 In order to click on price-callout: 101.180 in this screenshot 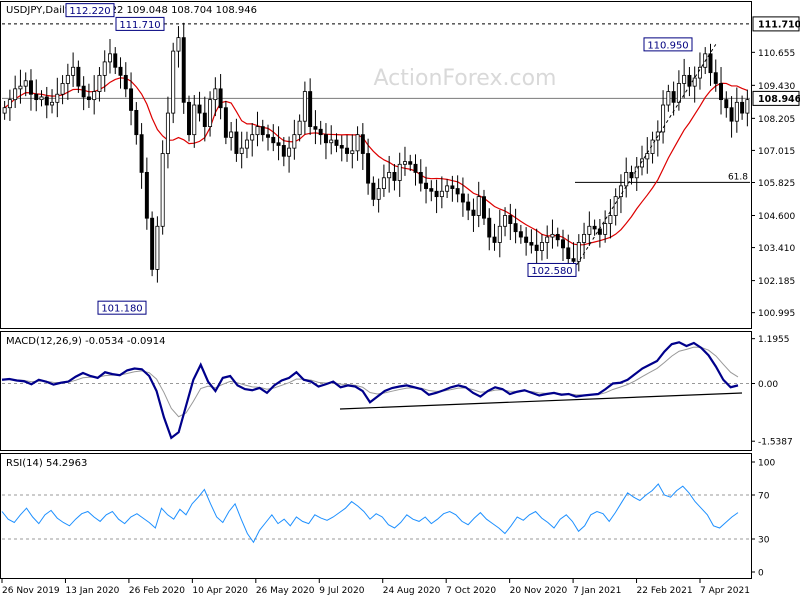, I will do `click(122, 307)`.